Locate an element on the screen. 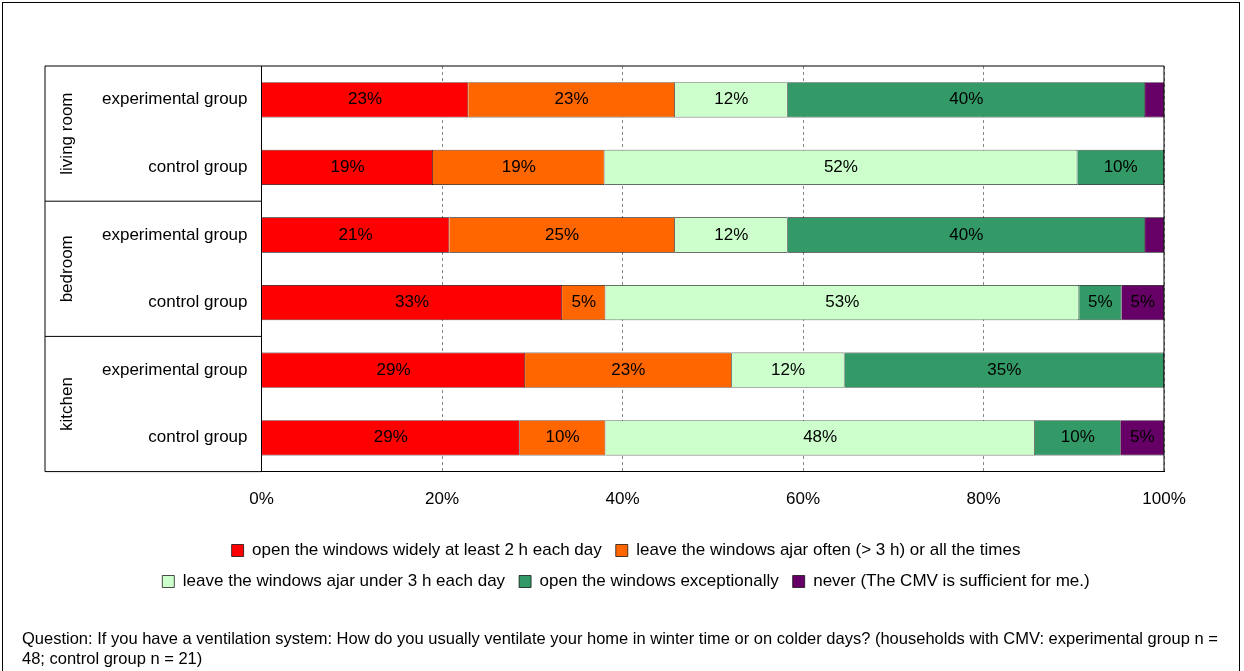 Image resolution: width=1244 pixels, height=671 pixels. x-tick-label: 60% is located at coordinates (803, 499).